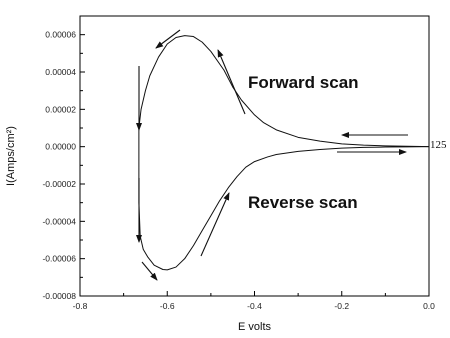 Image resolution: width=450 pixels, height=338 pixels. I want to click on x-tick-label: -0.4, so click(254, 306).